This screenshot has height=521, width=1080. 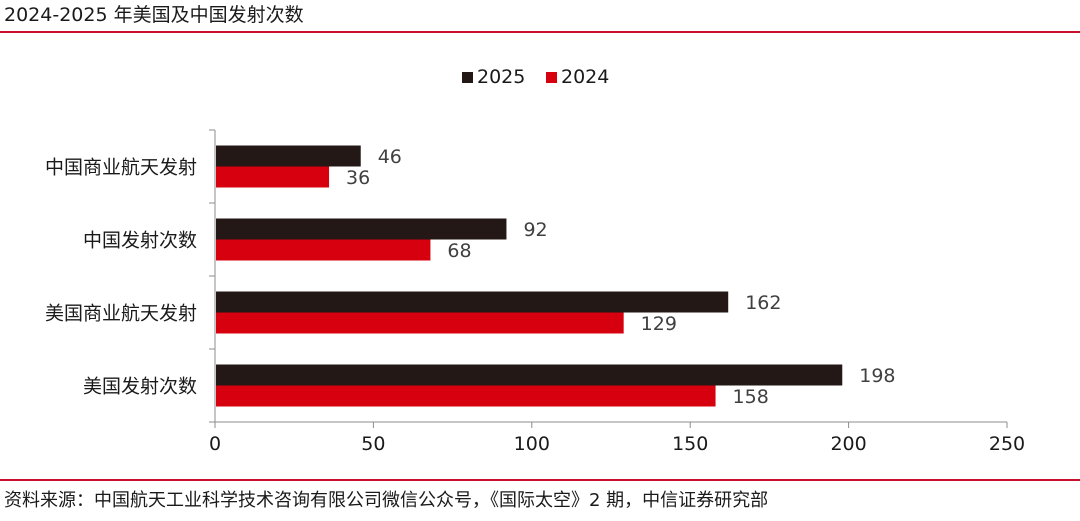 I want to click on bar-value-label: 198, so click(x=877, y=376).